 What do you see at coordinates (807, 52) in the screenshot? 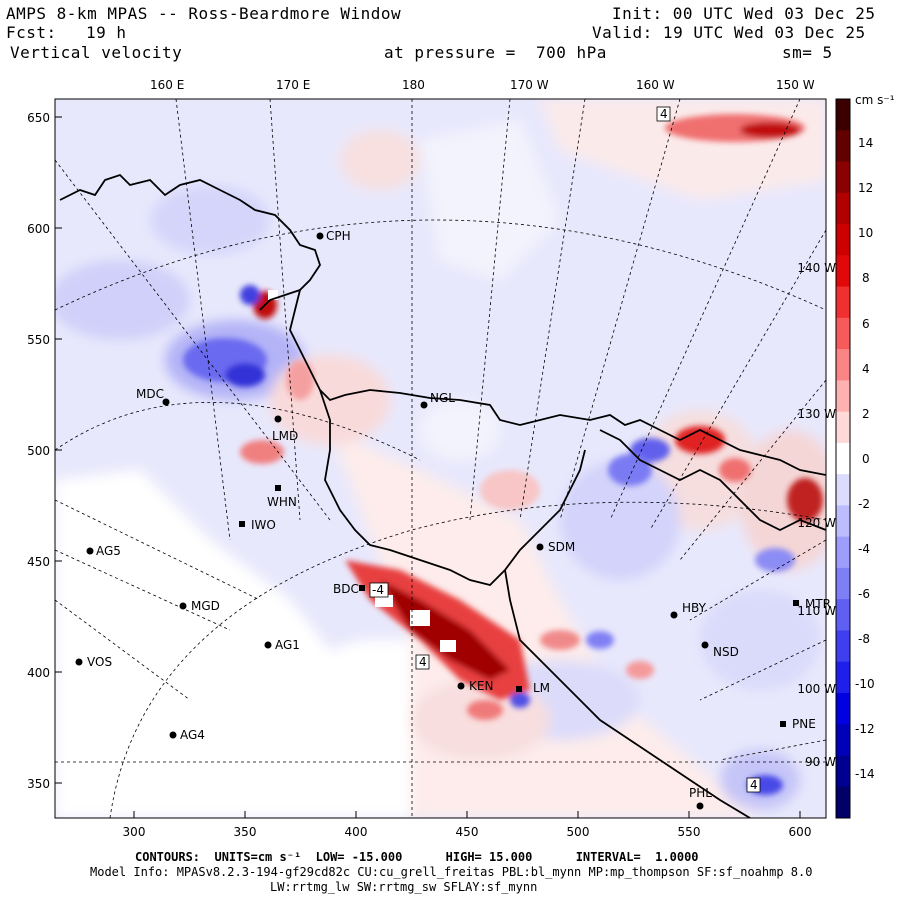
I see `smoothing: sm= 5` at bounding box center [807, 52].